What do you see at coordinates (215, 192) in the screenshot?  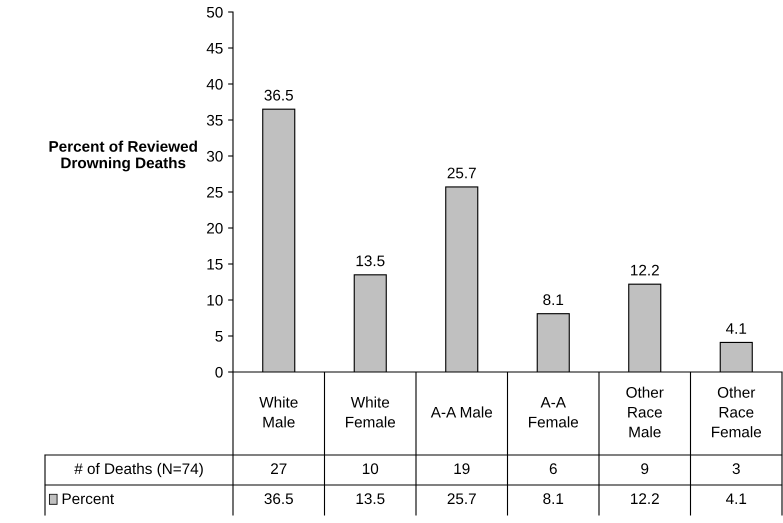 I see `y-tick-label: 25` at bounding box center [215, 192].